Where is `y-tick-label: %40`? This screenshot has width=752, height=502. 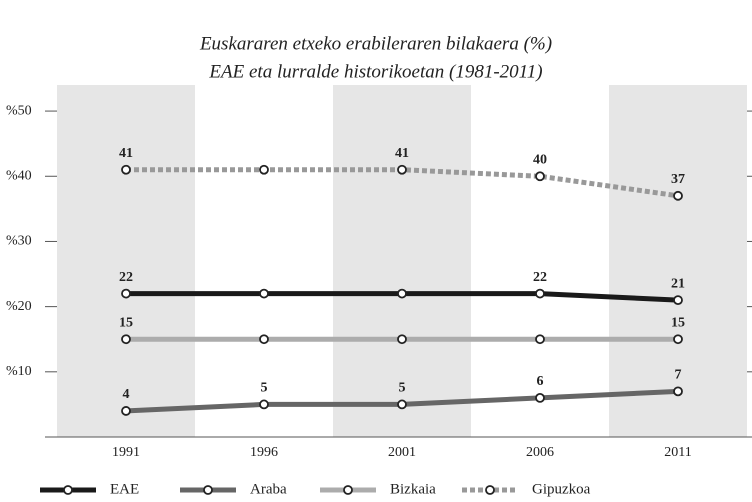 y-tick-label: %40 is located at coordinates (19, 175).